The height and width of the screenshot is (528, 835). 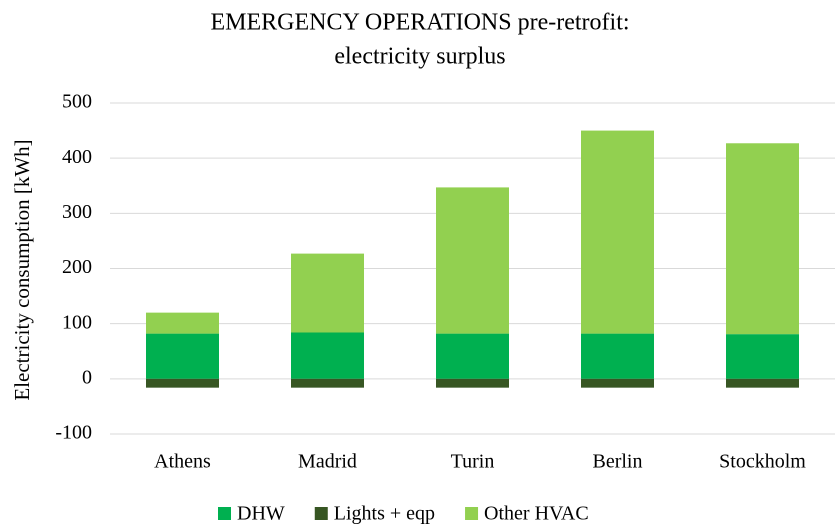 I want to click on chart-title: EMERGENCY OPERATIONS pre-retrofit:, so click(x=419, y=23).